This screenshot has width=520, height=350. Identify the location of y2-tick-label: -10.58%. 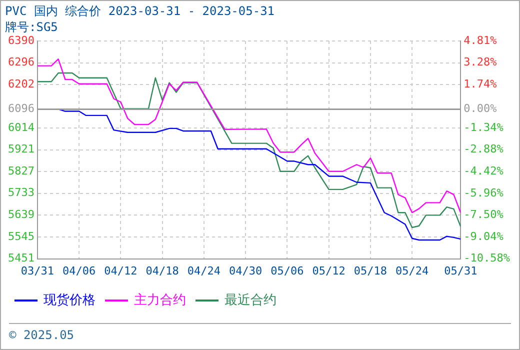
(487, 258).